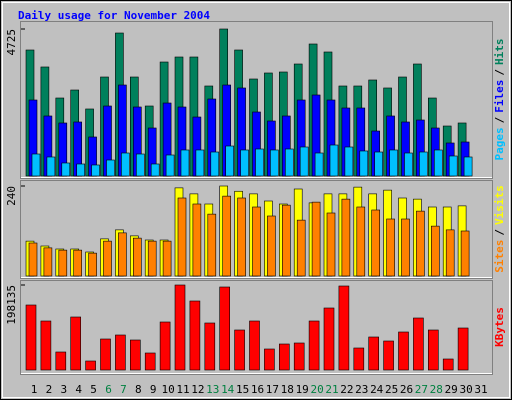 The width and height of the screenshot is (512, 400). I want to click on legend-entry: KBytes, so click(499, 327).